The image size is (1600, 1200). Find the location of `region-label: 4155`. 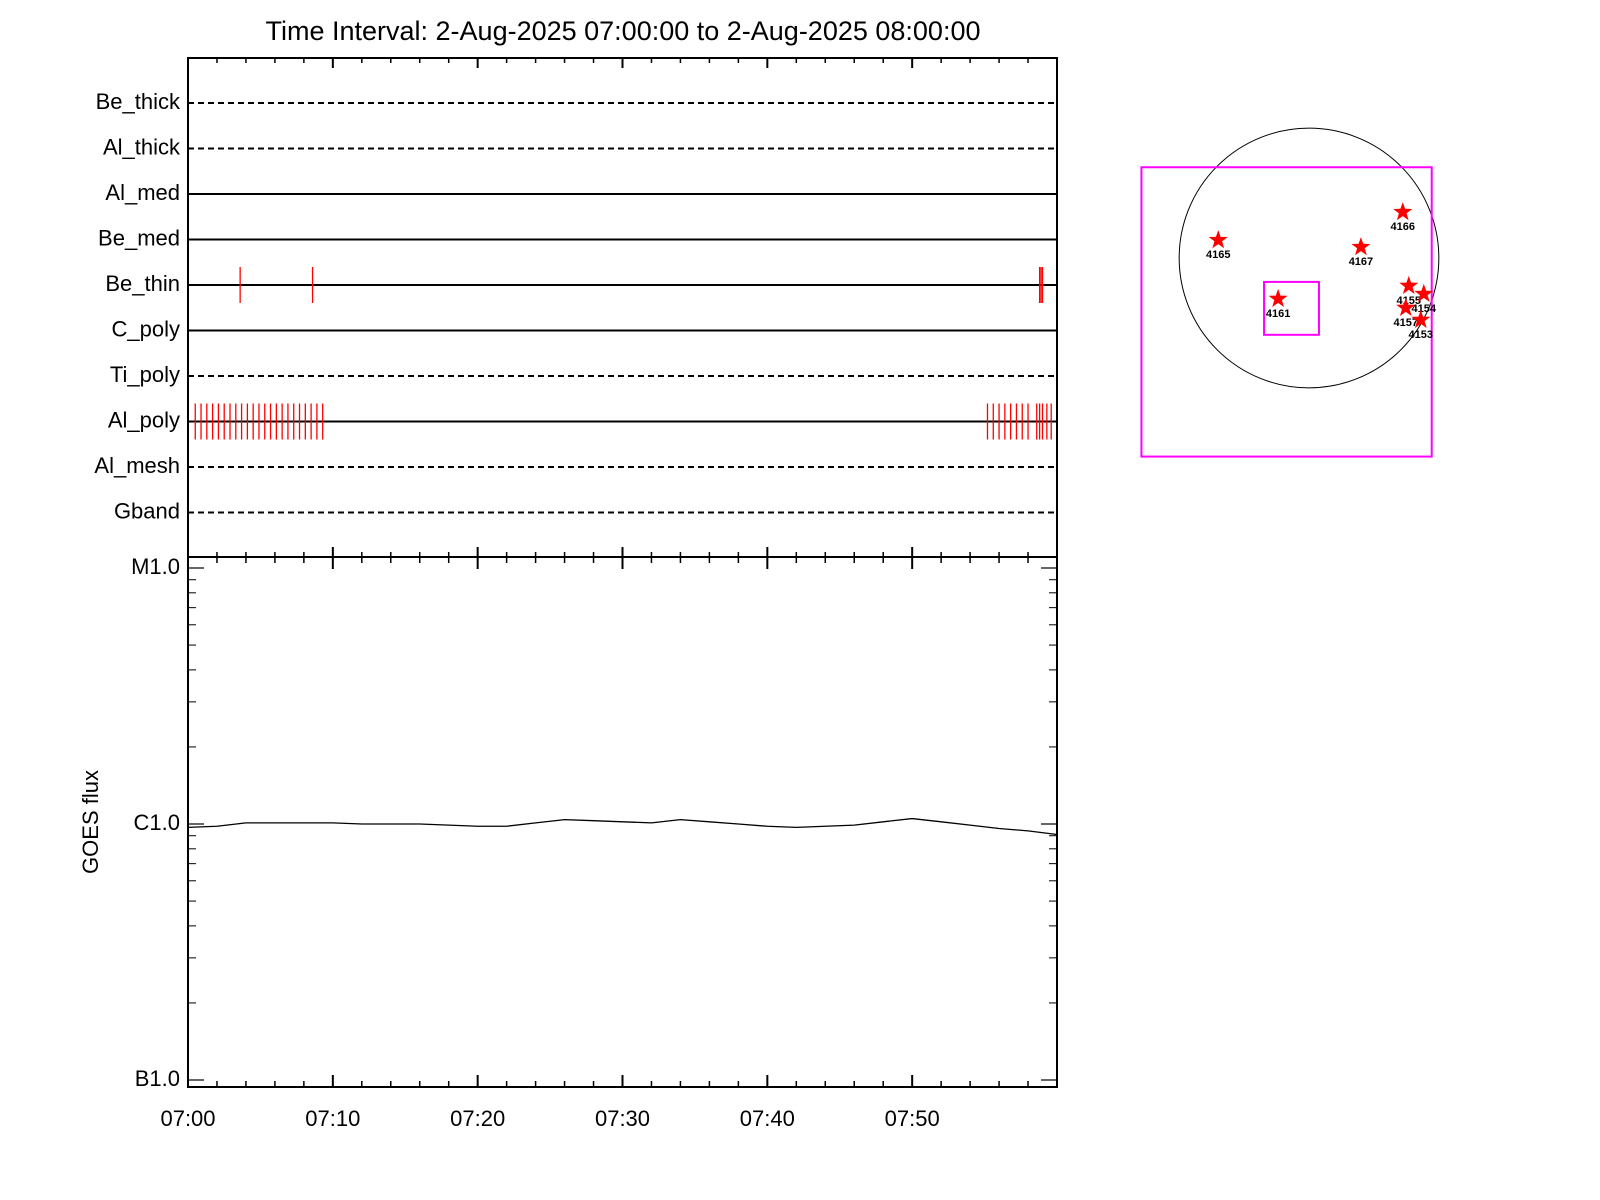

region-label: 4155 is located at coordinates (1409, 301).